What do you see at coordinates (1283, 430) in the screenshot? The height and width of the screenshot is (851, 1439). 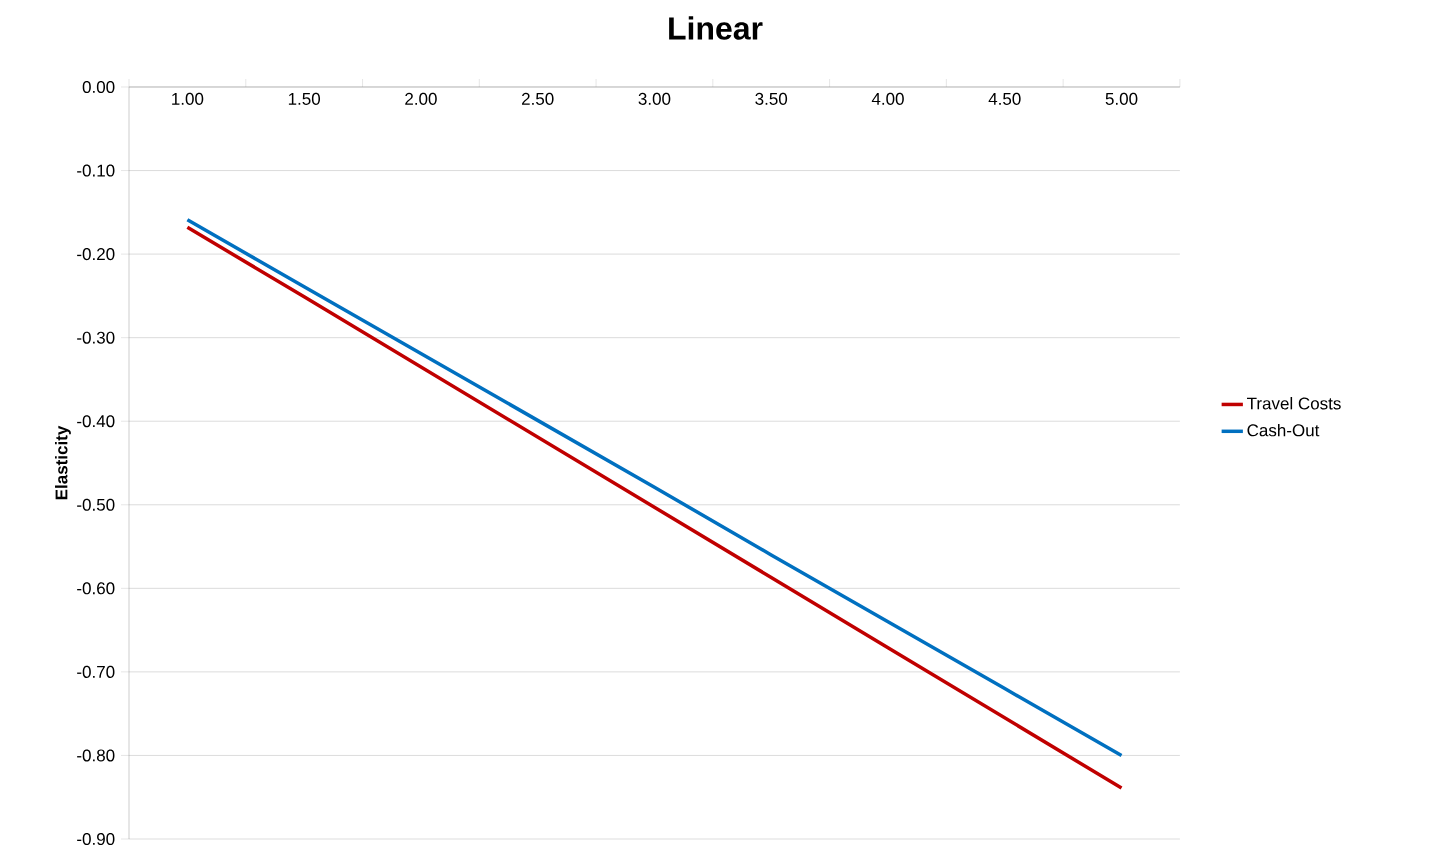 I see `legend-label: Cash-Out` at bounding box center [1283, 430].